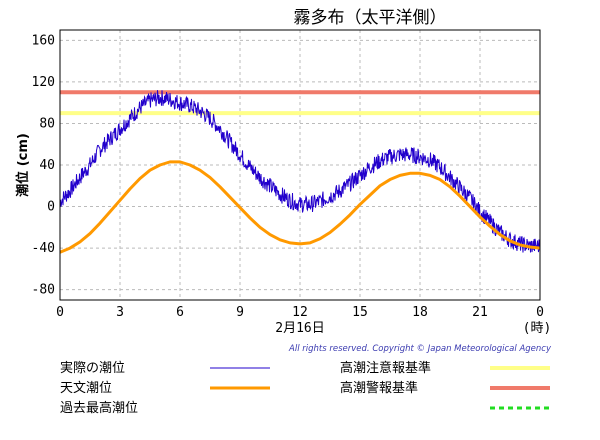 This screenshot has height=440, width=600. What do you see at coordinates (120, 312) in the screenshot?
I see `x-tick-label: 3` at bounding box center [120, 312].